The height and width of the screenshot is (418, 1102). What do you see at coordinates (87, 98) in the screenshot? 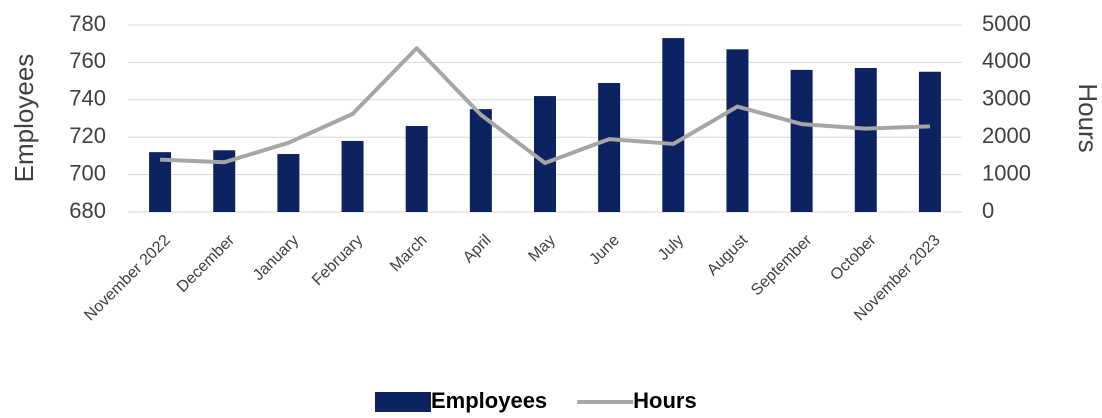
I see `y-tick-label: 740` at bounding box center [87, 98].